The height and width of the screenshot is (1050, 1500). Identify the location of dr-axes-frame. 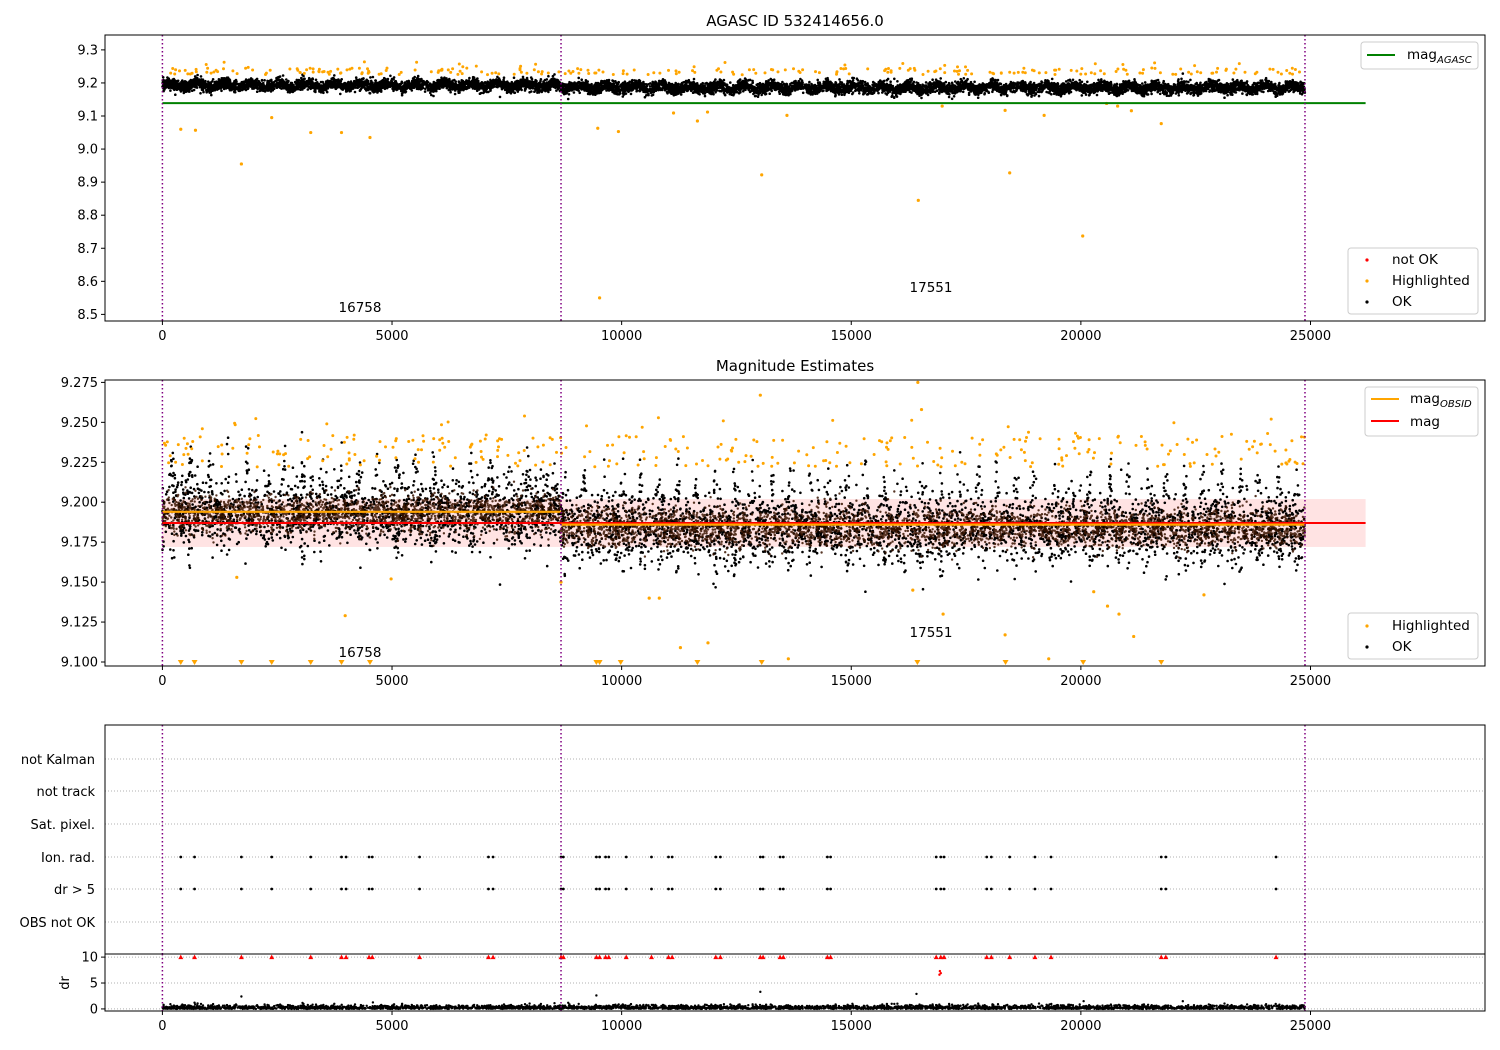
(795, 982).